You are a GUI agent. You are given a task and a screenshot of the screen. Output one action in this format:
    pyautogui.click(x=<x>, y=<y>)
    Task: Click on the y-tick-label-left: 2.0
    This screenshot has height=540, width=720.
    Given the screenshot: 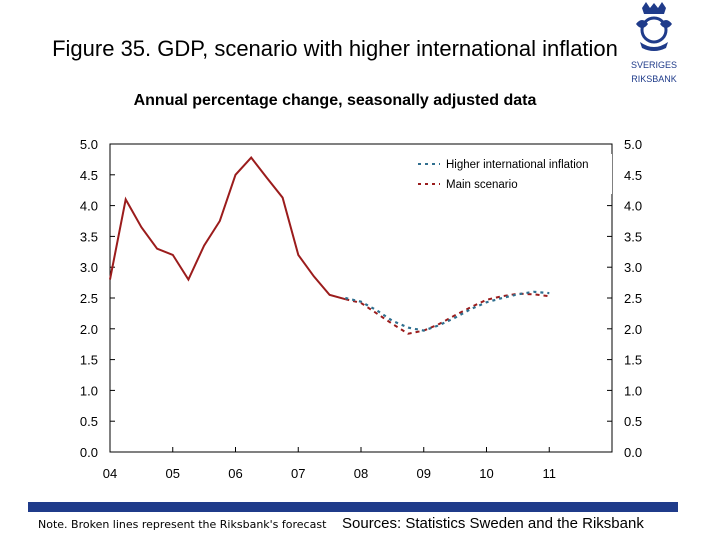 What is the action you would take?
    pyautogui.click(x=89, y=329)
    